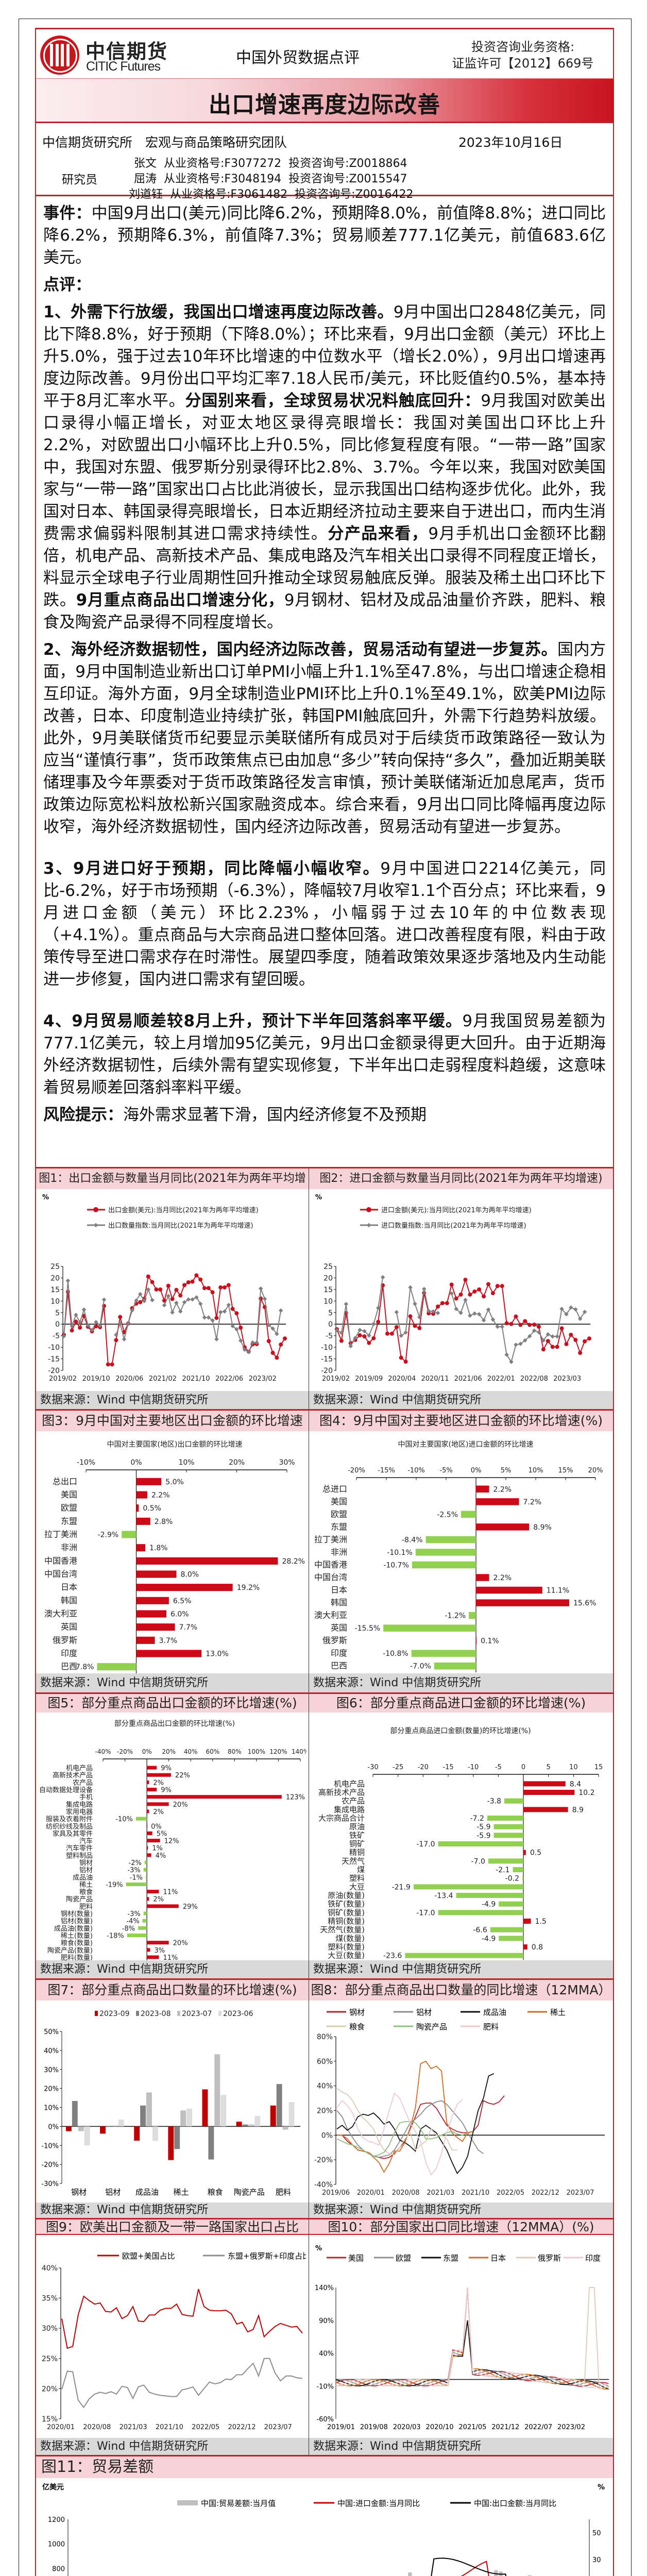  Describe the element at coordinates (324, 2288) in the screenshot. I see `svg-text: 140%` at that location.